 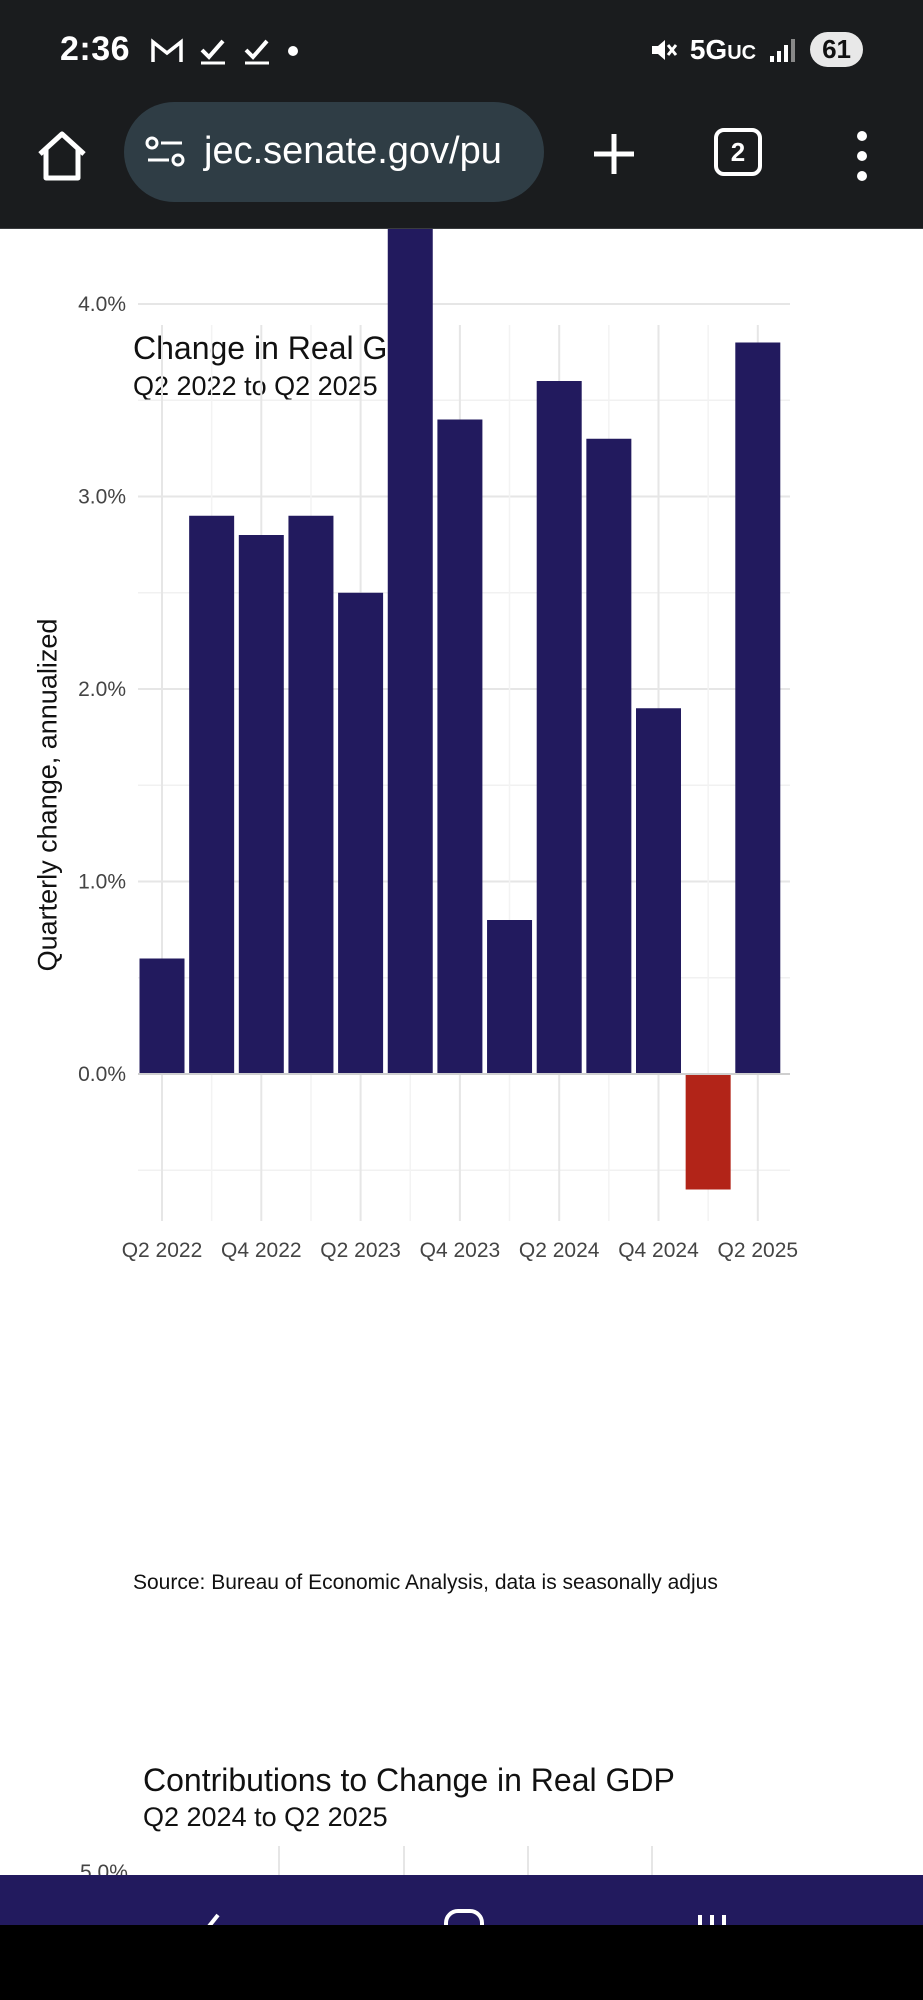 I want to click on bar-q4-2022, so click(x=261, y=804).